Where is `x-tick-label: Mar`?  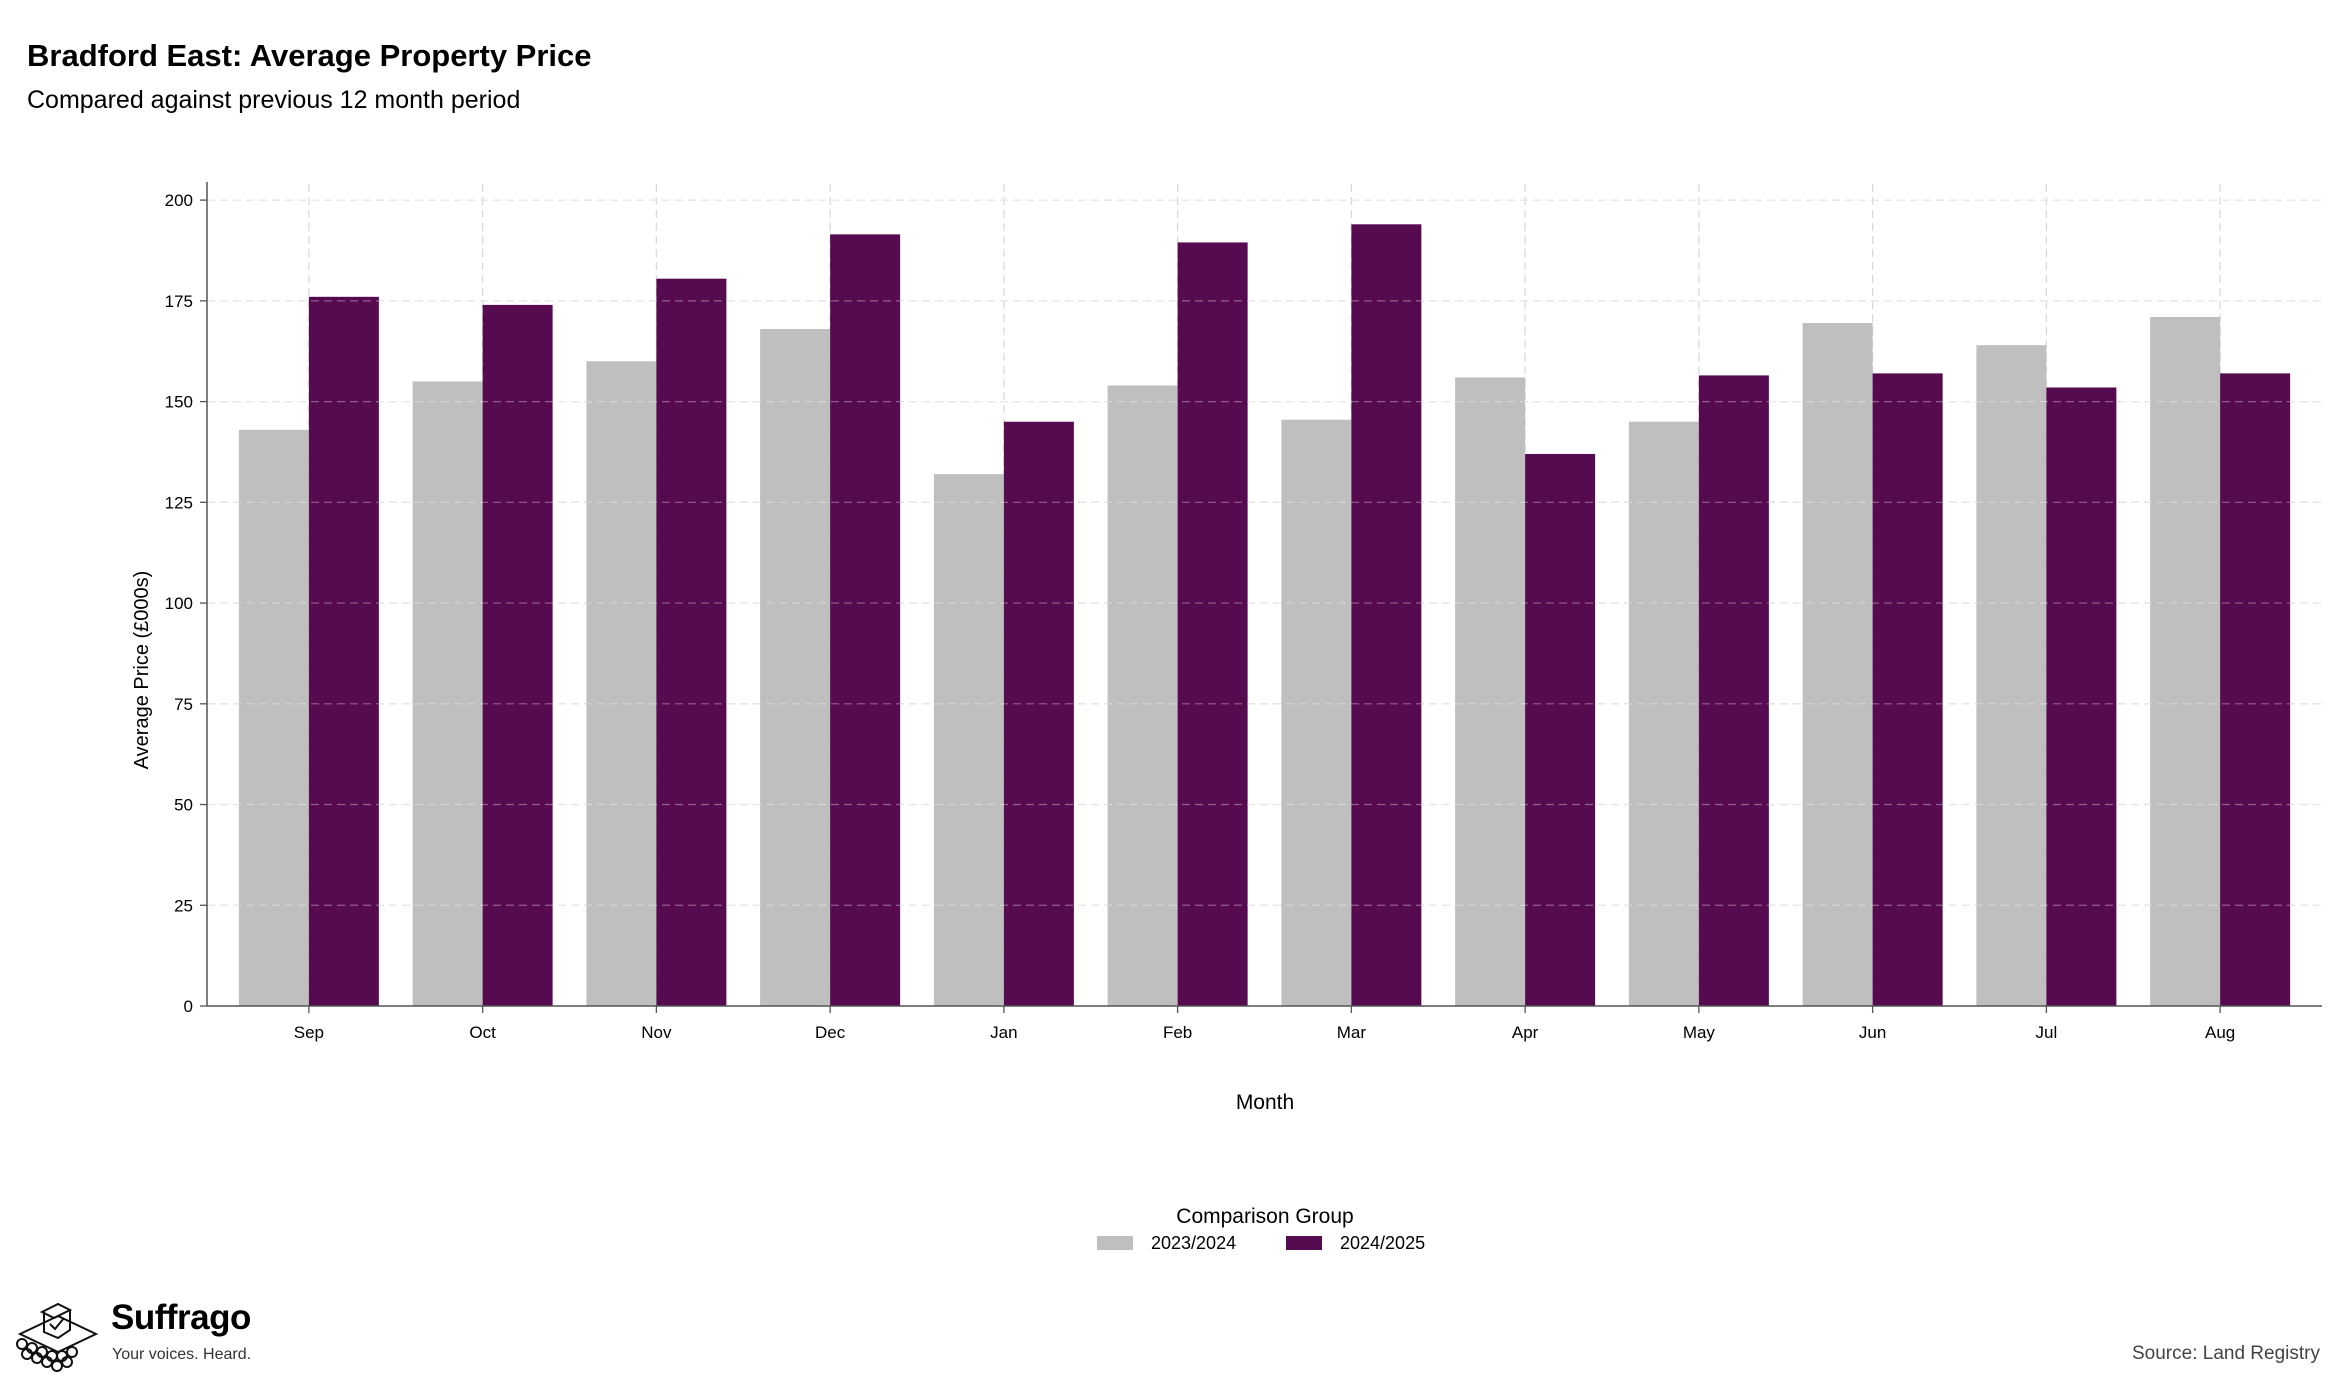 x-tick-label: Mar is located at coordinates (1352, 1032).